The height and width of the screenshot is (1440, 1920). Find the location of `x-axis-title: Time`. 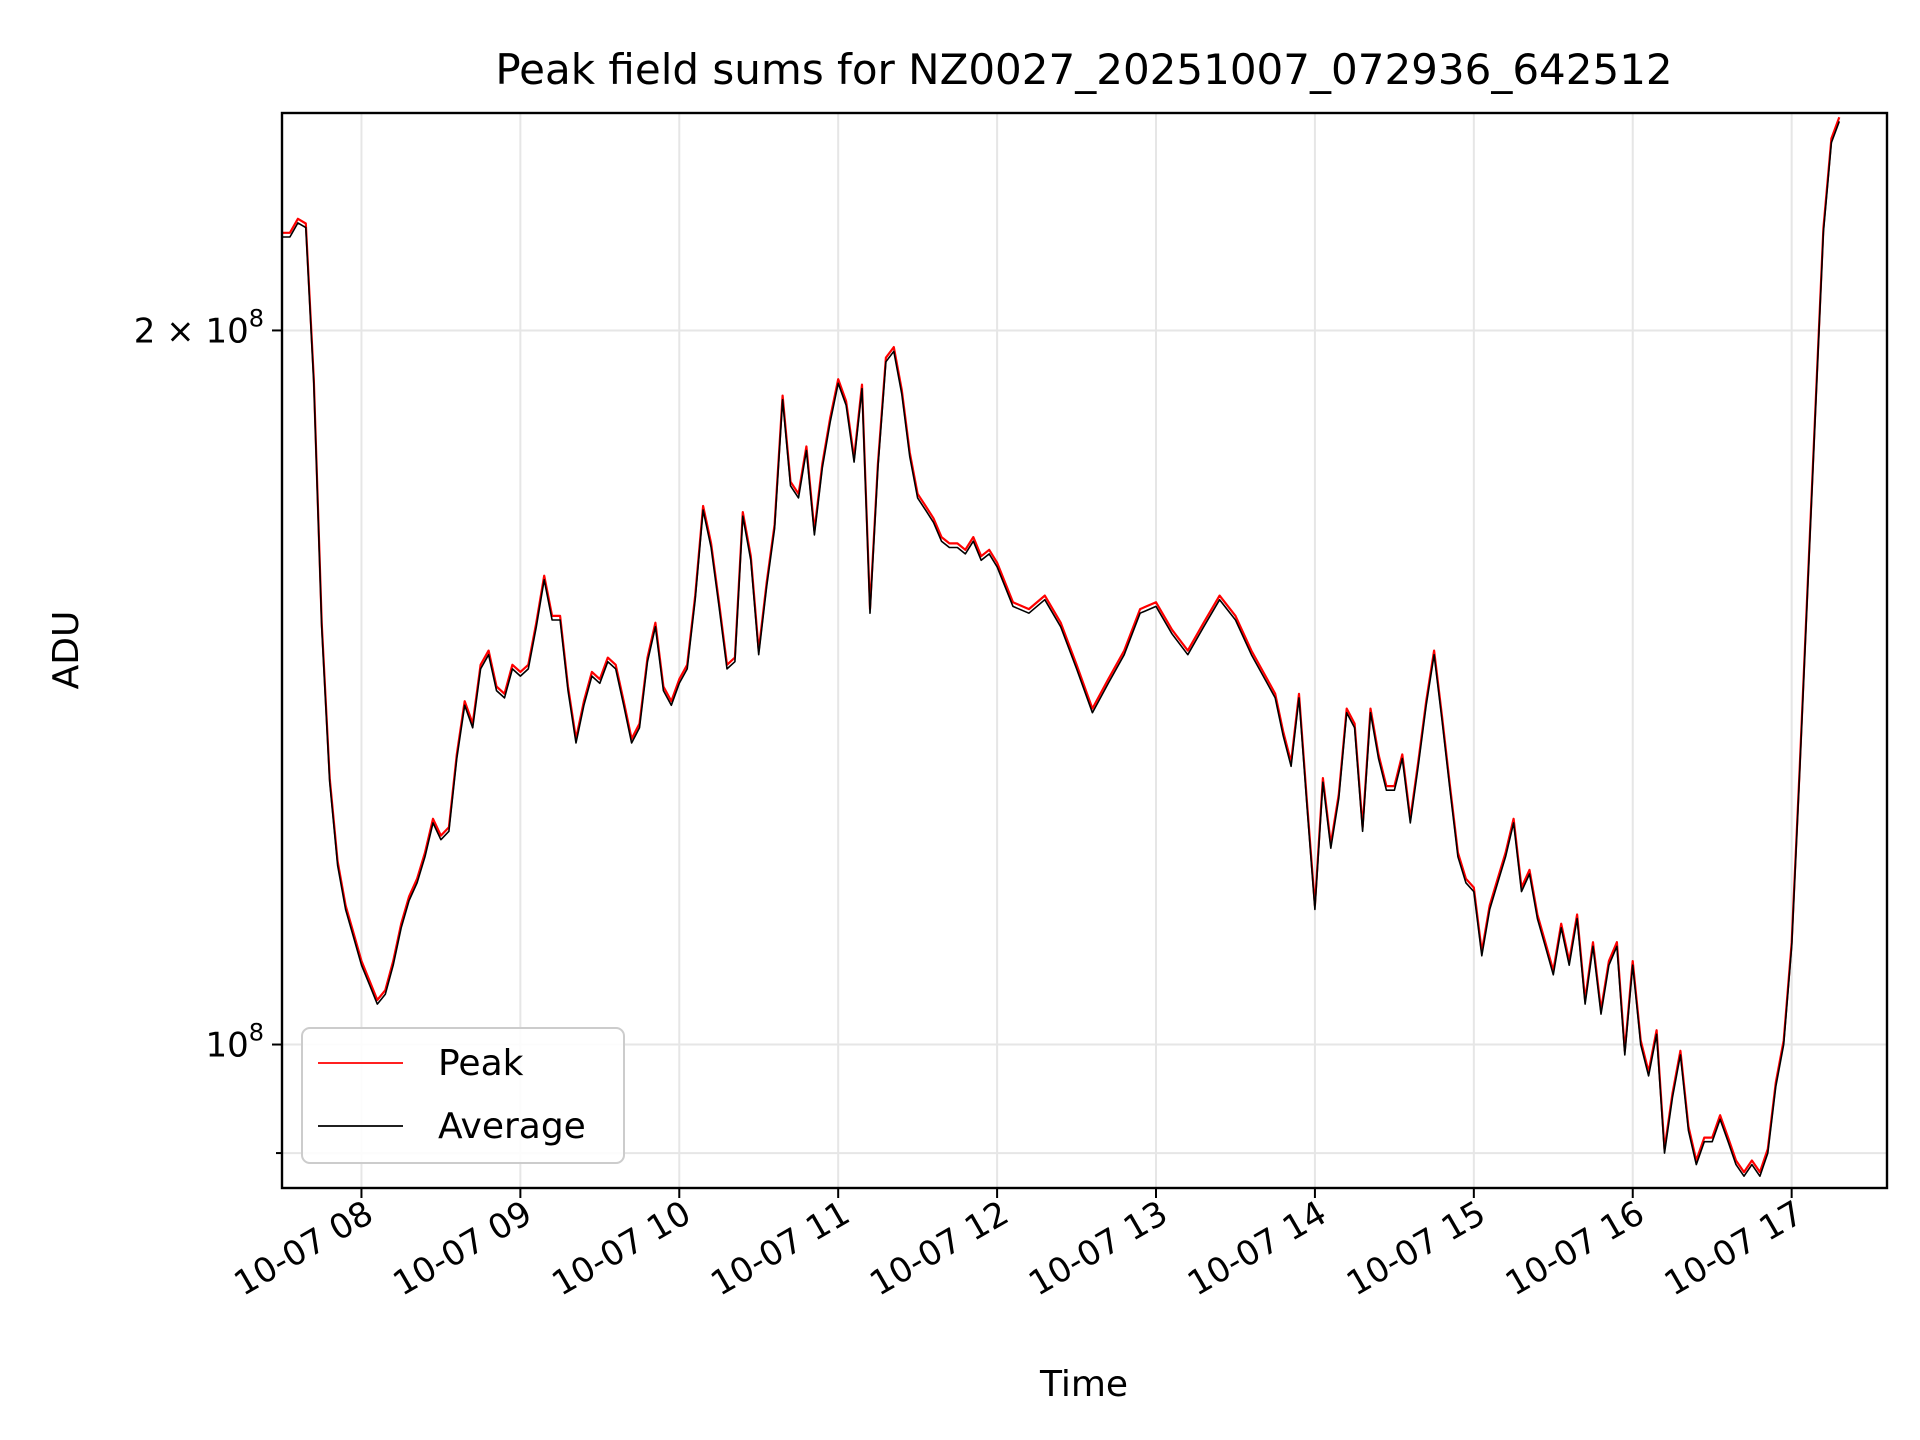

x-axis-title: Time is located at coordinates (1083, 1384).